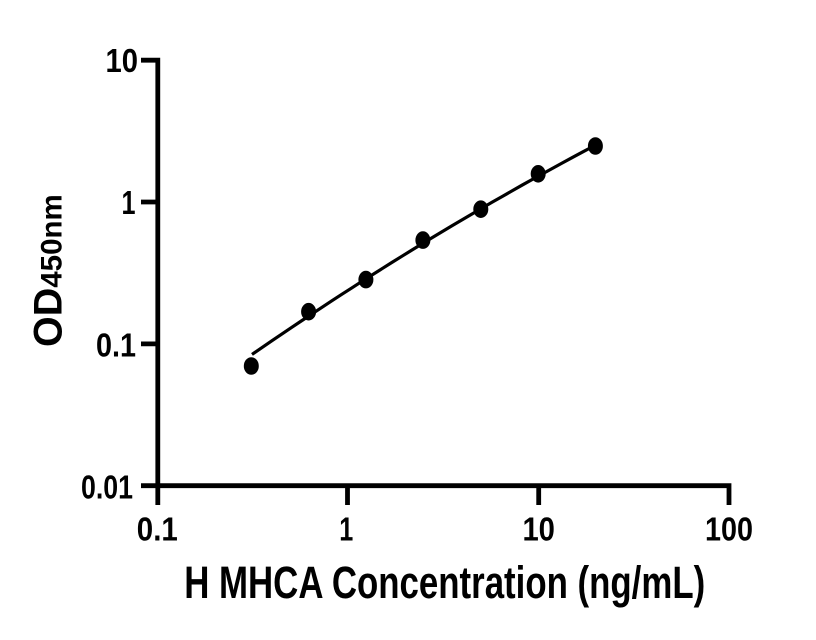 This screenshot has width=816, height=640. Describe the element at coordinates (729, 529) in the screenshot. I see `svg-text: 100` at that location.